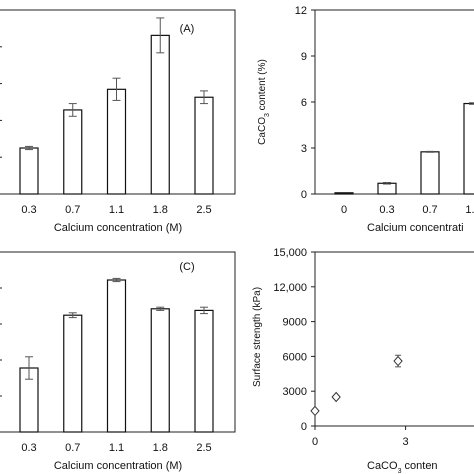 This screenshot has width=474, height=474. What do you see at coordinates (262, 86) in the screenshot?
I see `panel-b-ylabel-rest: content (%)` at bounding box center [262, 86].